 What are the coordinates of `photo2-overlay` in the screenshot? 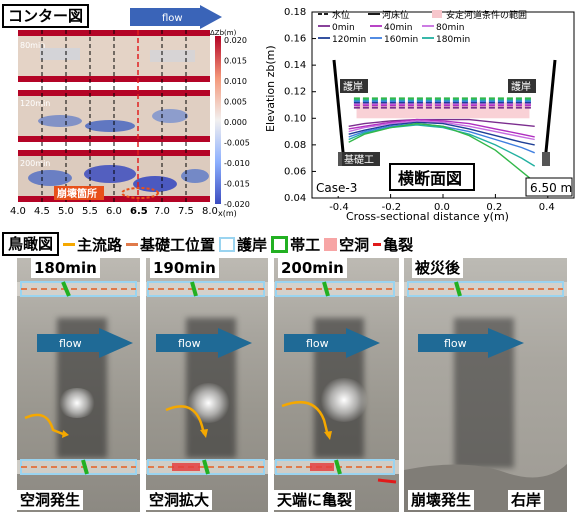 It's located at (206, 378).